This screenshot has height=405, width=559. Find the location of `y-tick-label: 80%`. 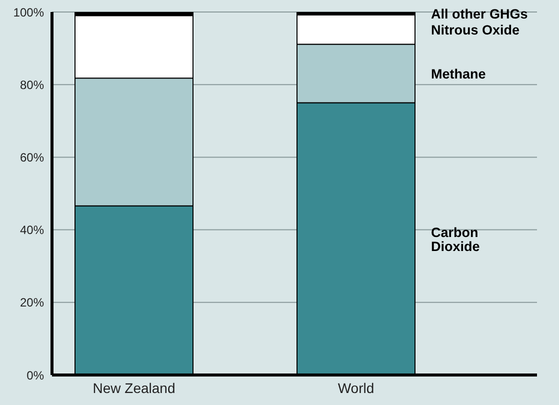

y-tick-label: 80% is located at coordinates (32, 85).